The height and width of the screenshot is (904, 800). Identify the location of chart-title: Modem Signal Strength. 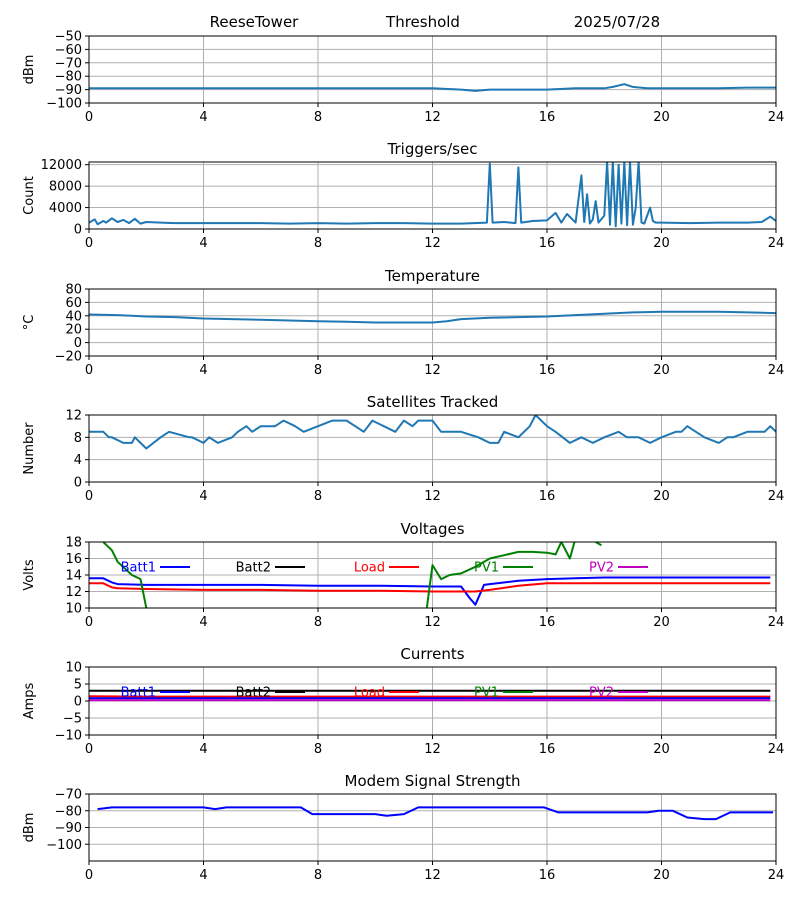
(433, 781).